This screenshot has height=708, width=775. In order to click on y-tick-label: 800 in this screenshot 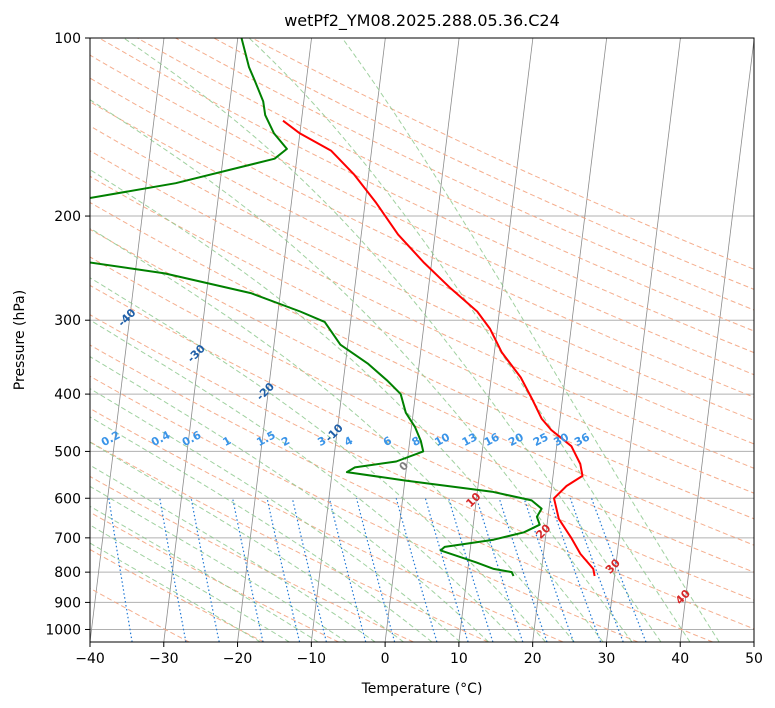, I will do `click(67, 573)`.